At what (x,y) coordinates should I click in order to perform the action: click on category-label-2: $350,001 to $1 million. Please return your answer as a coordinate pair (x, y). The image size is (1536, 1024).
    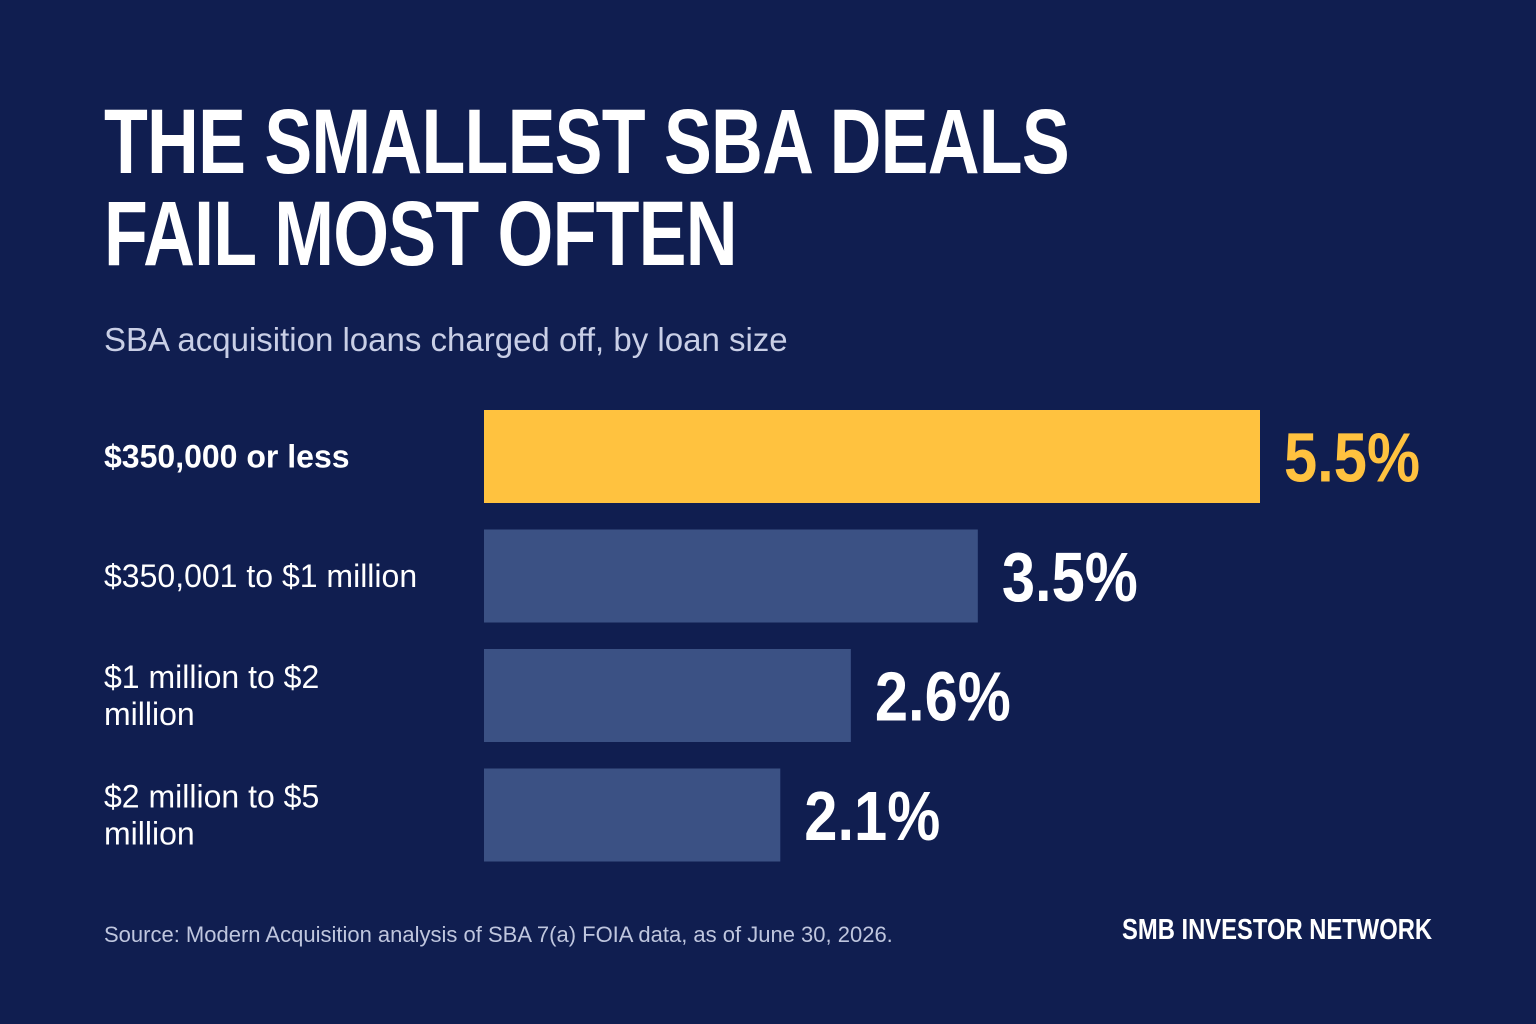
    Looking at the image, I should click on (260, 576).